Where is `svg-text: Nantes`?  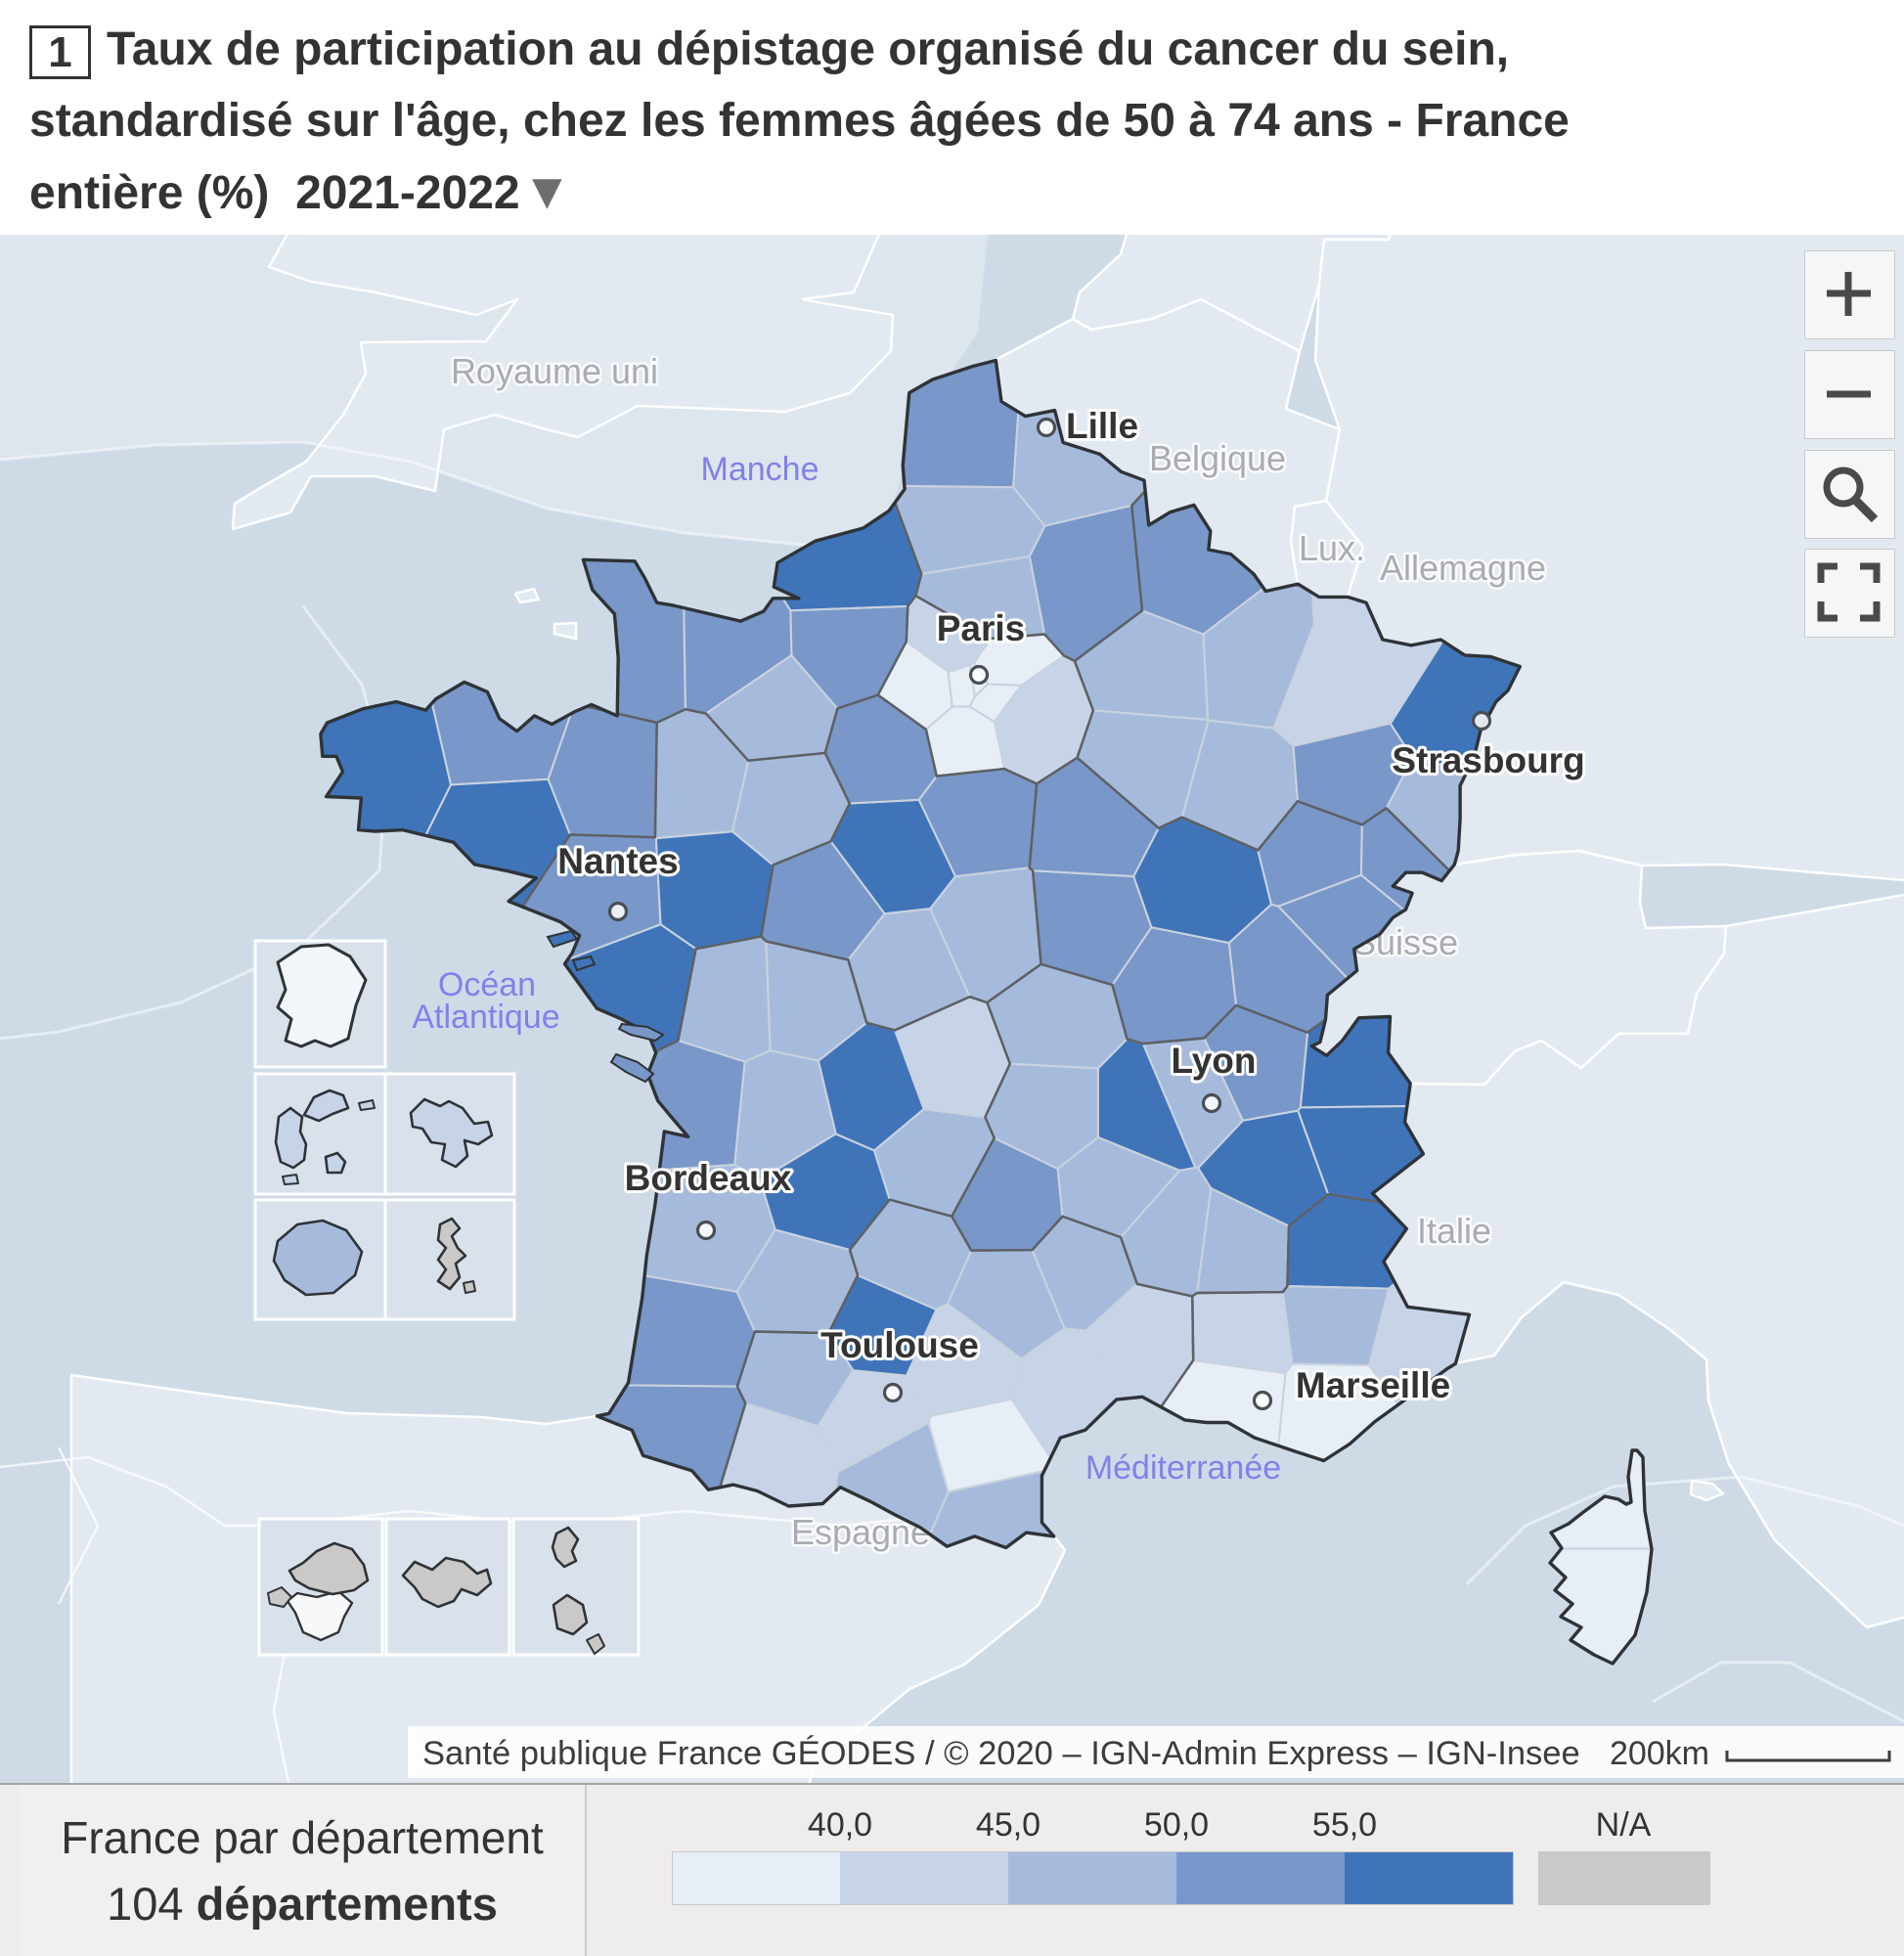
svg-text: Nantes is located at coordinates (617, 861).